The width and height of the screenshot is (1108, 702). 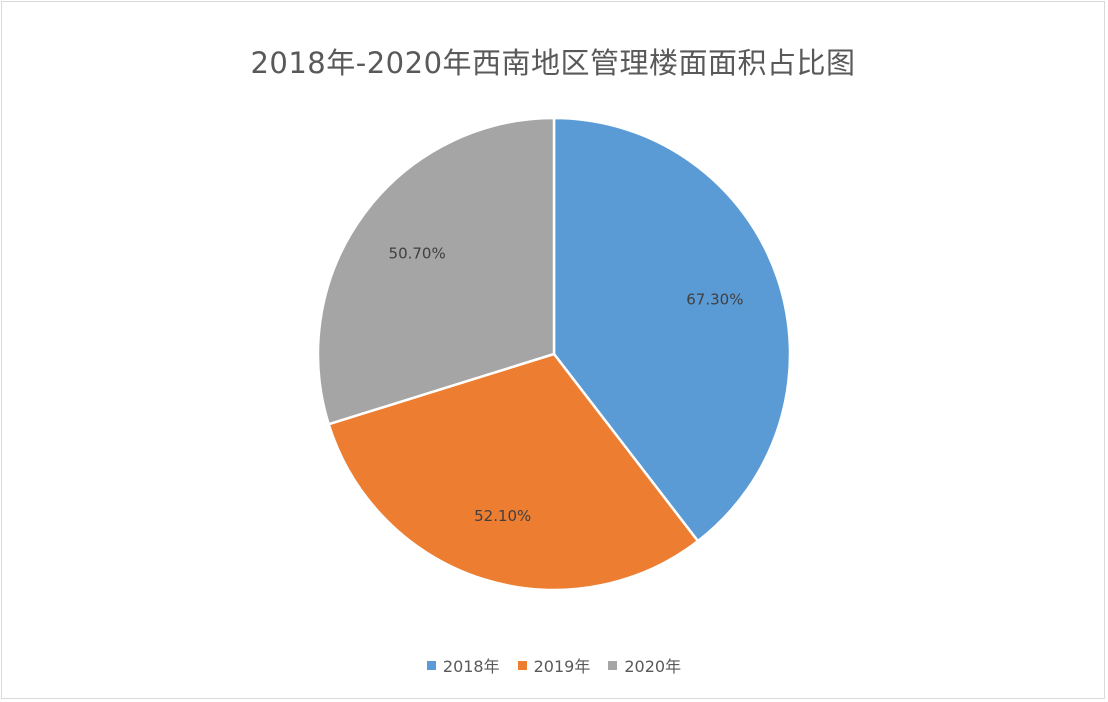 What do you see at coordinates (471, 666) in the screenshot?
I see `legend-label-2018: 2018年` at bounding box center [471, 666].